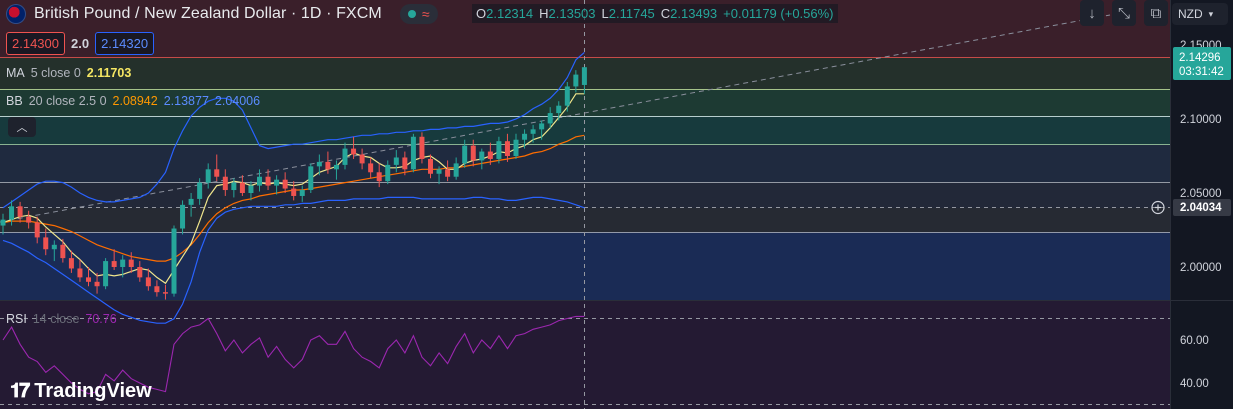  What do you see at coordinates (1194, 384) in the screenshot?
I see `rsi-tick-label: 40.00` at bounding box center [1194, 384].